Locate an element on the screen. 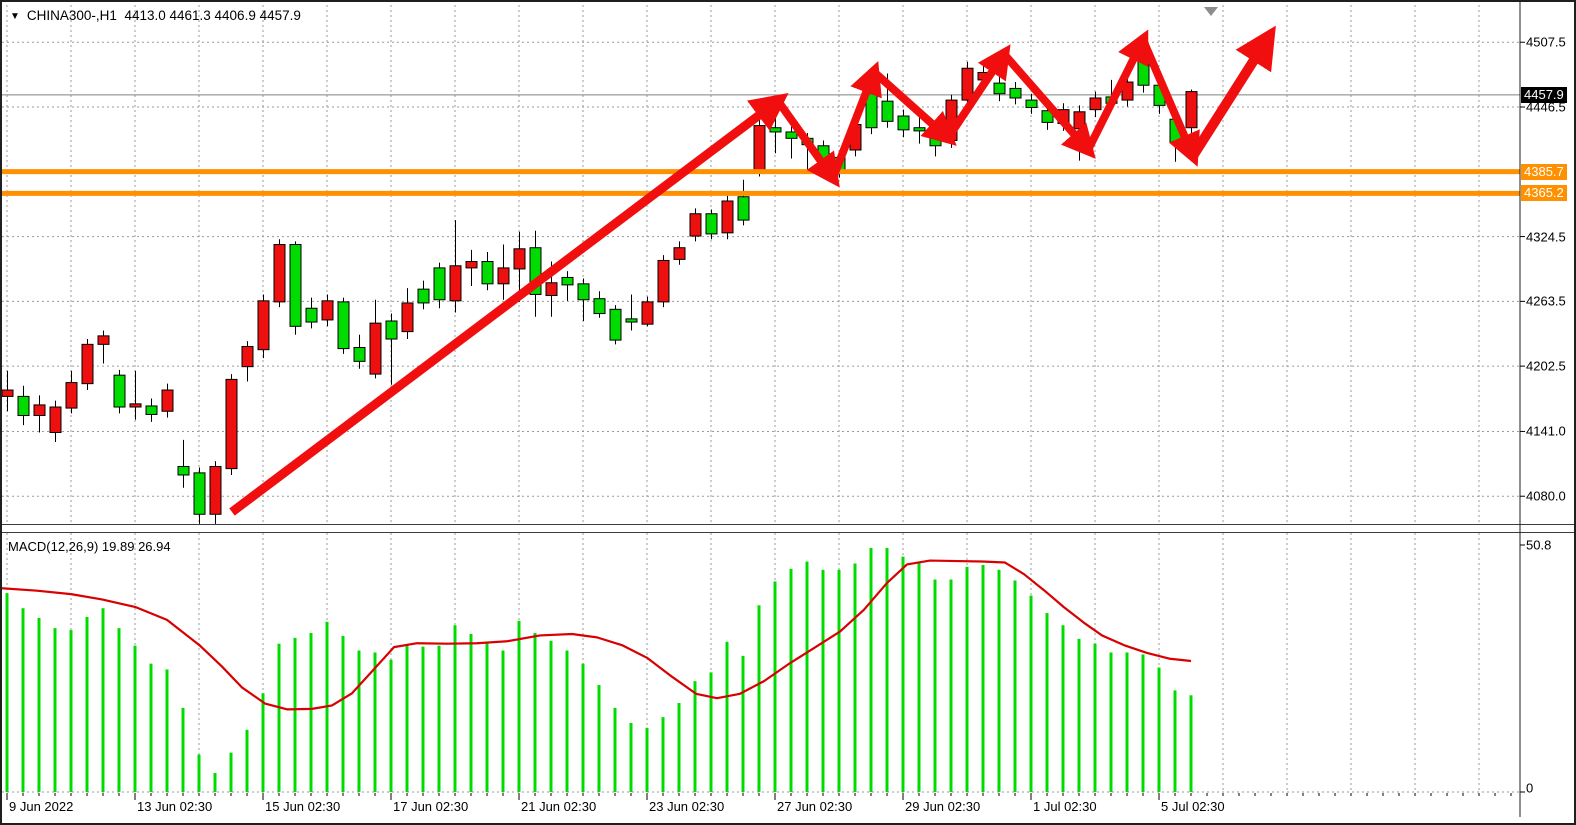 The image size is (1576, 825). price-grid-label: 4080.0 is located at coordinates (1546, 496).